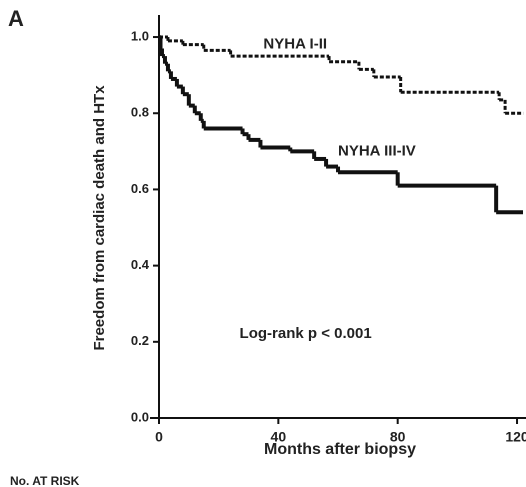 This screenshot has width=526, height=487. I want to click on y-tick-label: 0.4, so click(140, 264).